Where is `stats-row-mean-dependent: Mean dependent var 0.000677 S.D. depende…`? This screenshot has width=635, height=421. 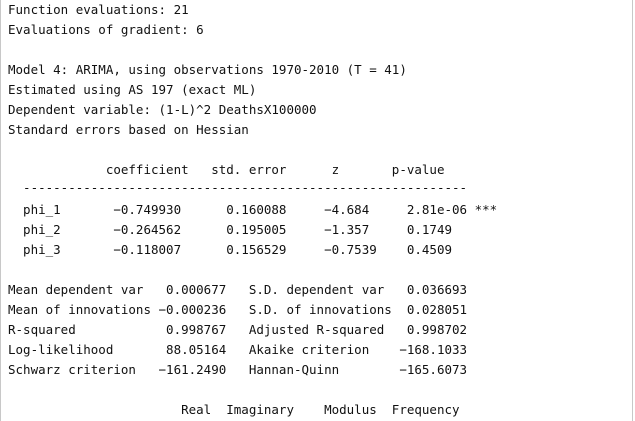
stats-row-mean-dependent: Mean dependent var 0.000677 S.D. depende… is located at coordinates (238, 289).